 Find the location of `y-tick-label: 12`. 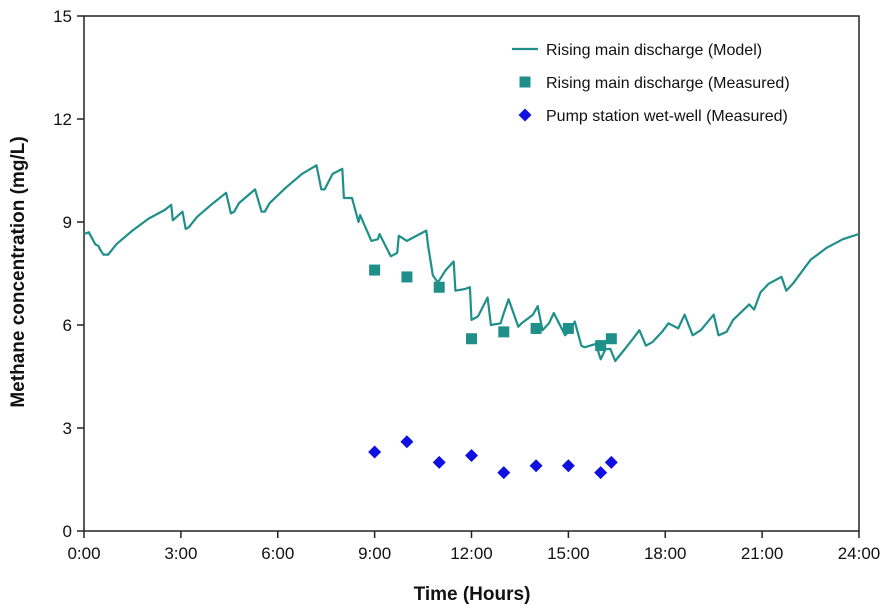

y-tick-label: 12 is located at coordinates (62, 119).